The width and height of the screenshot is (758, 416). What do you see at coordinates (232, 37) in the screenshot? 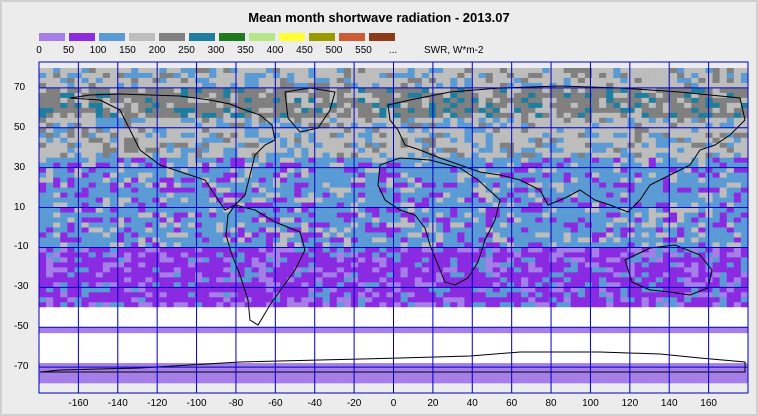
I see `legend-swatch` at bounding box center [232, 37].